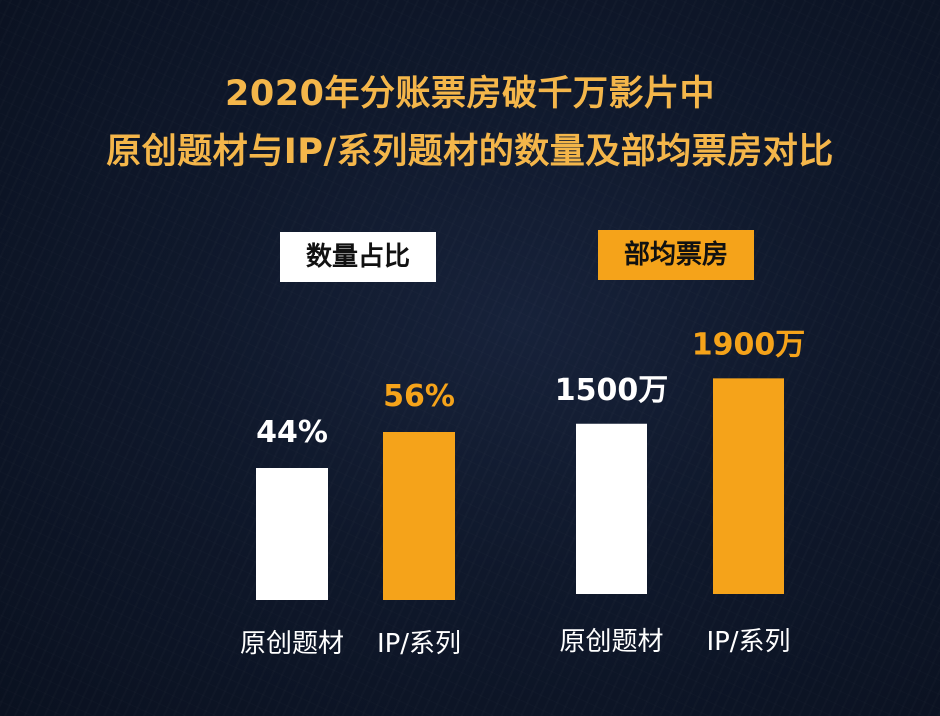  Describe the element at coordinates (419, 644) in the screenshot. I see `category-label-0-1: IP/系列` at that location.